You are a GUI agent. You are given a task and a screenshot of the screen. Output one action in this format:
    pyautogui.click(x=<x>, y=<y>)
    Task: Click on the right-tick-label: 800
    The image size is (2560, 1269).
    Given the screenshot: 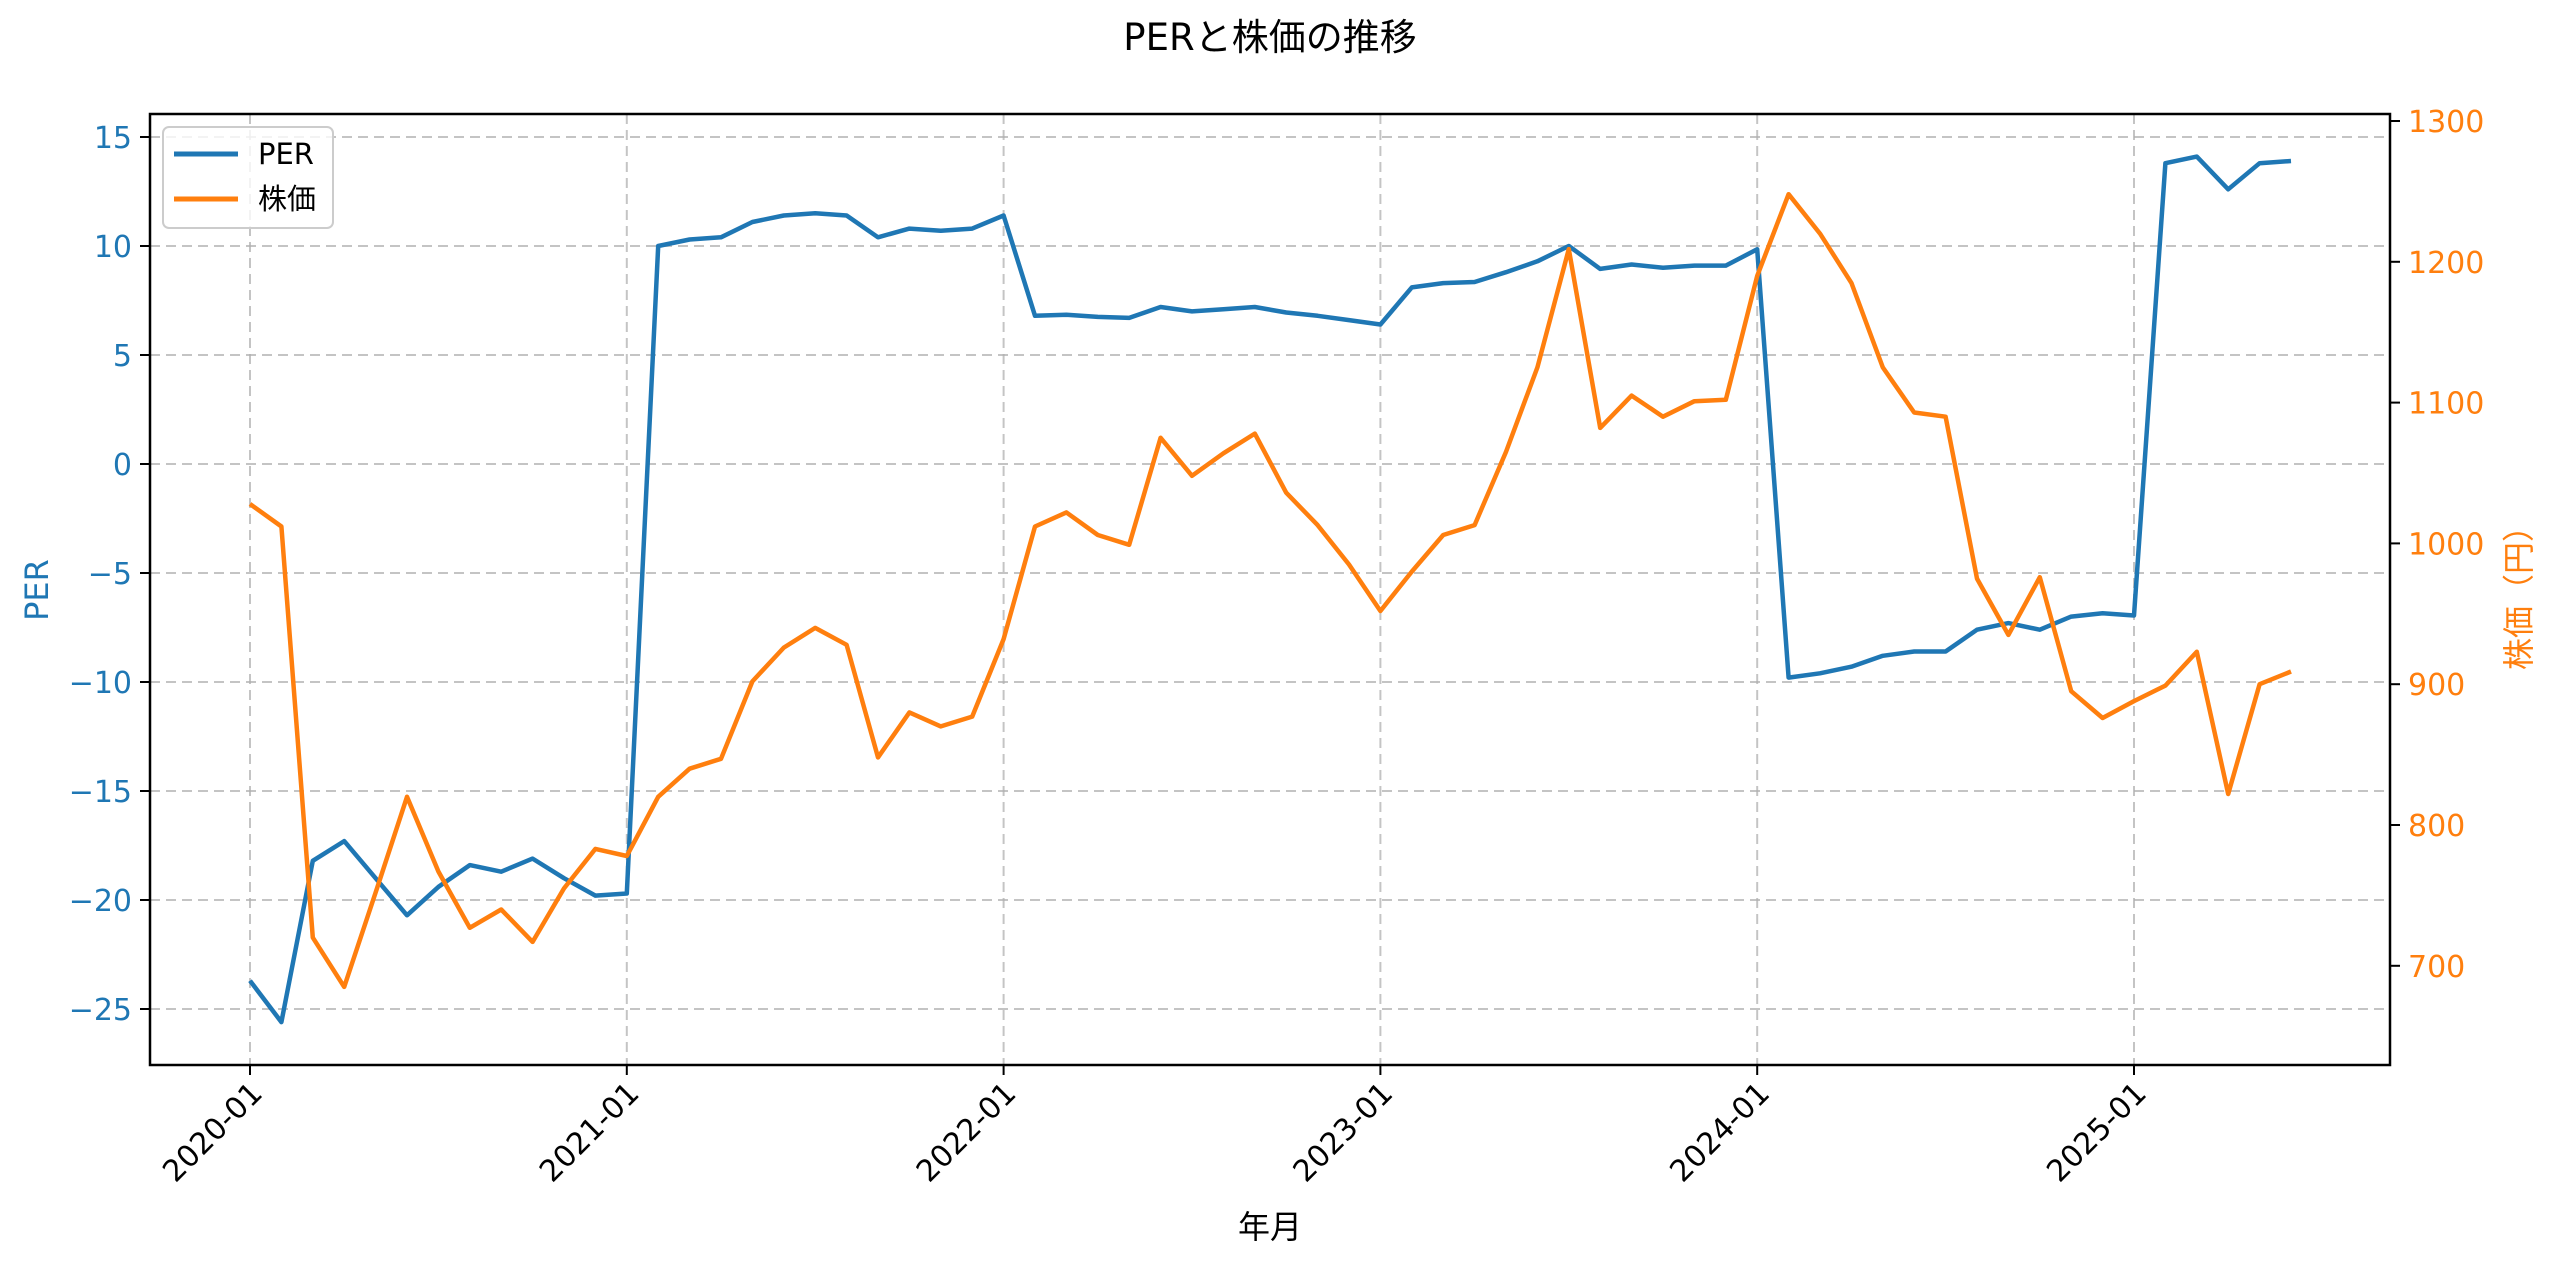 What is the action you would take?
    pyautogui.click(x=2436, y=826)
    